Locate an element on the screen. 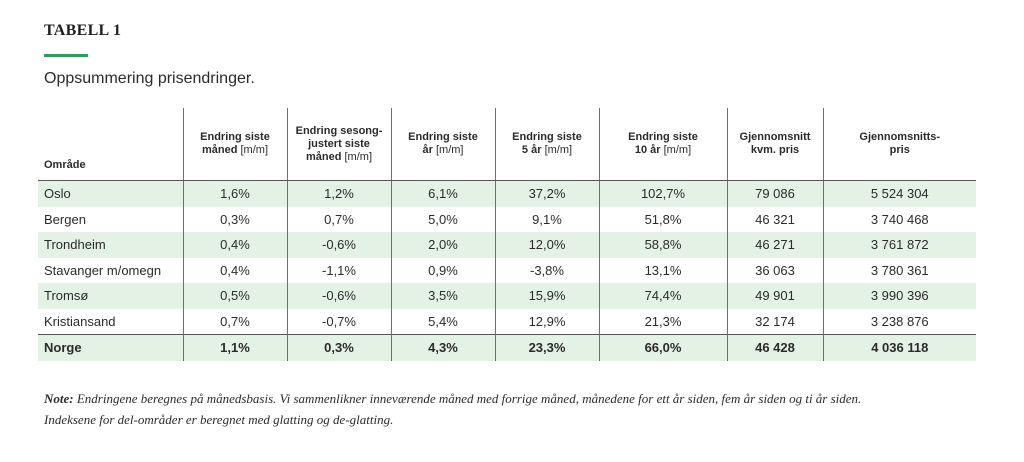 This screenshot has width=1024, height=462. table-cell: -1,1% is located at coordinates (338, 270).